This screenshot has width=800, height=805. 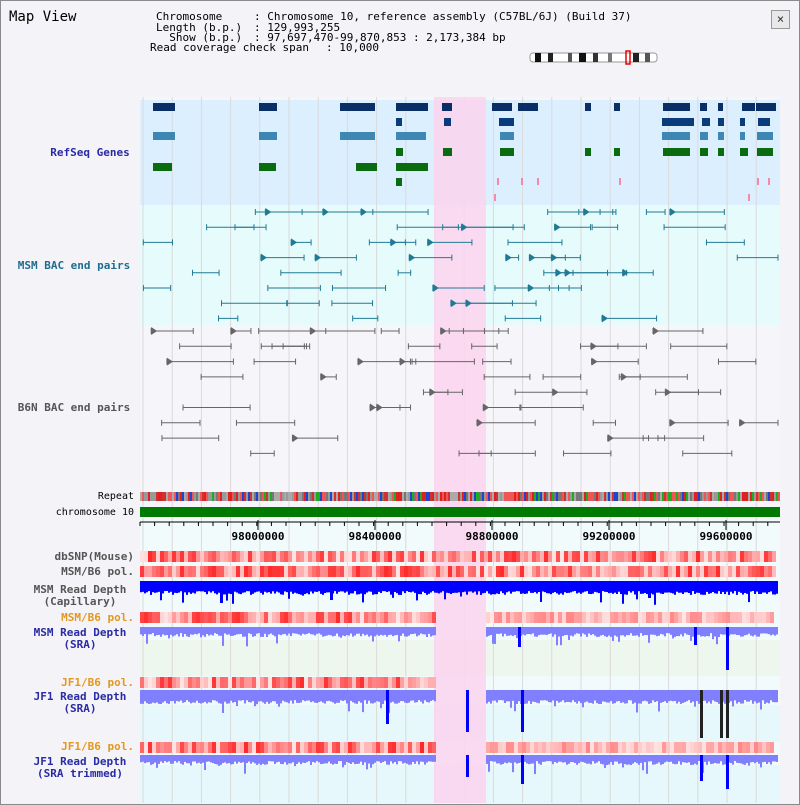 What do you see at coordinates (467, 711) in the screenshot?
I see `depth-spike` at bounding box center [467, 711].